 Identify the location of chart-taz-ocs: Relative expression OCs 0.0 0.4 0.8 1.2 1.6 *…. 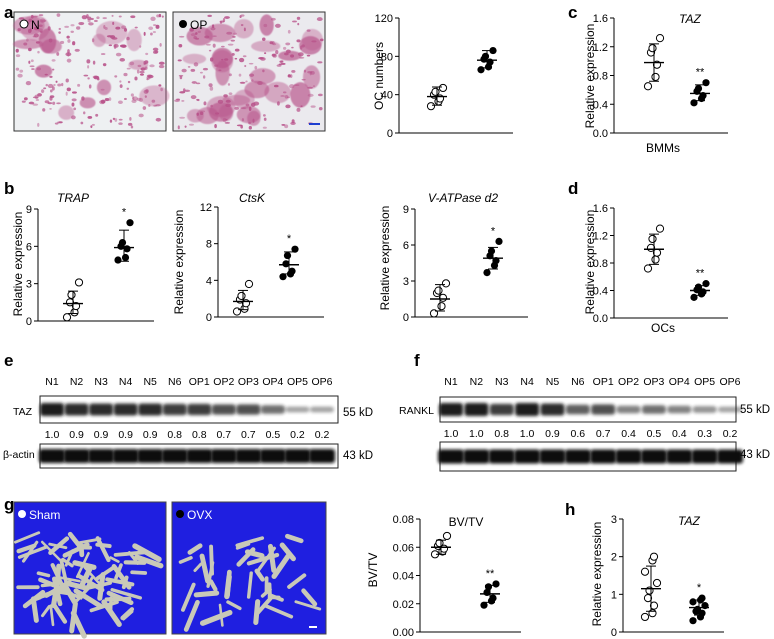
(655, 269).